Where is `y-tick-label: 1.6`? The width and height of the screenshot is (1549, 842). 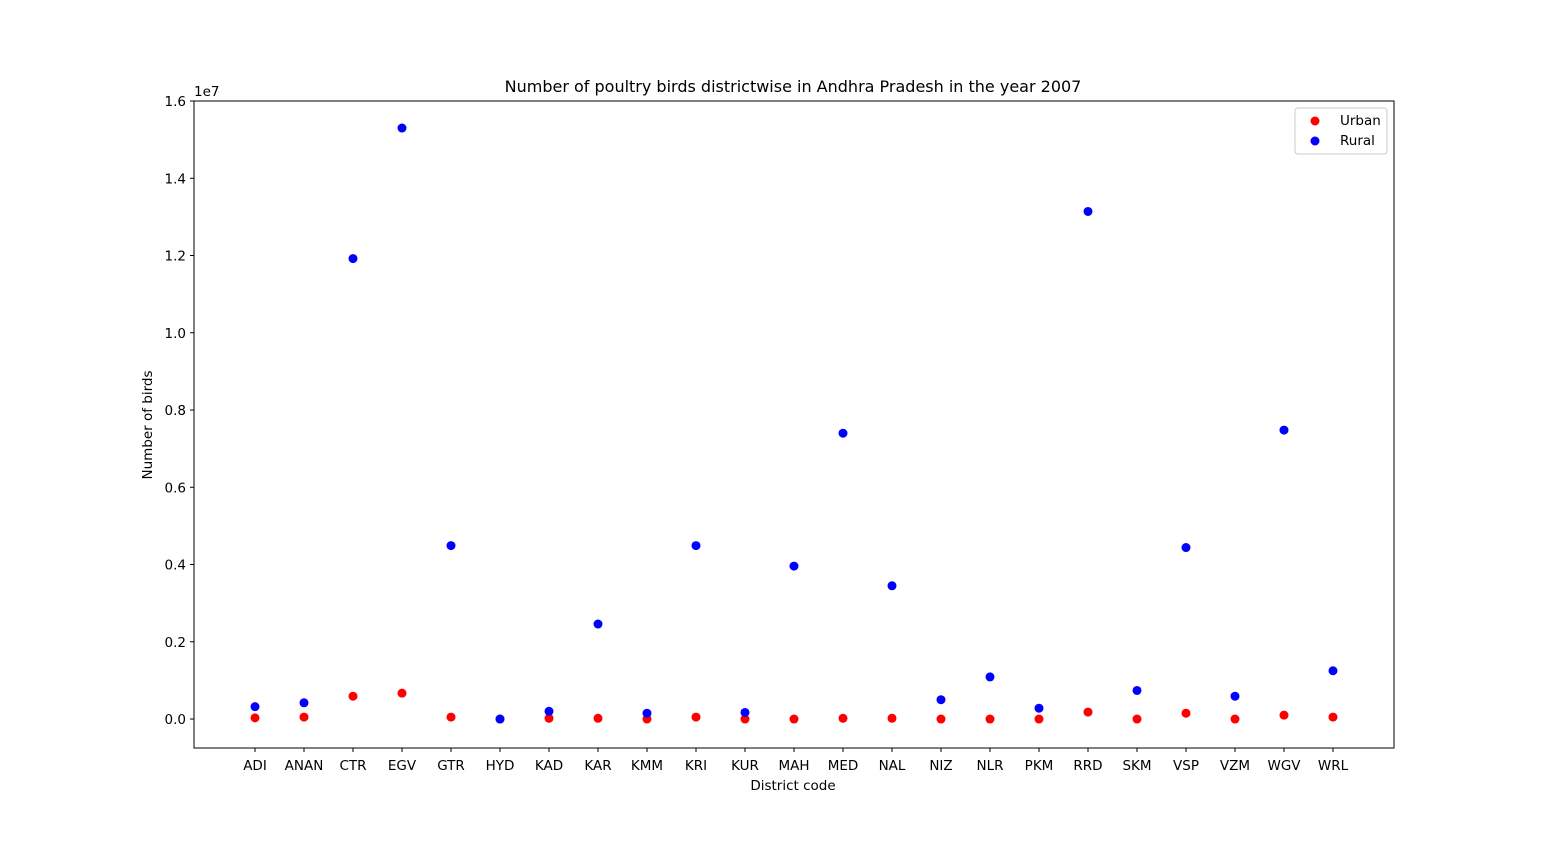 y-tick-label: 1.6 is located at coordinates (175, 102).